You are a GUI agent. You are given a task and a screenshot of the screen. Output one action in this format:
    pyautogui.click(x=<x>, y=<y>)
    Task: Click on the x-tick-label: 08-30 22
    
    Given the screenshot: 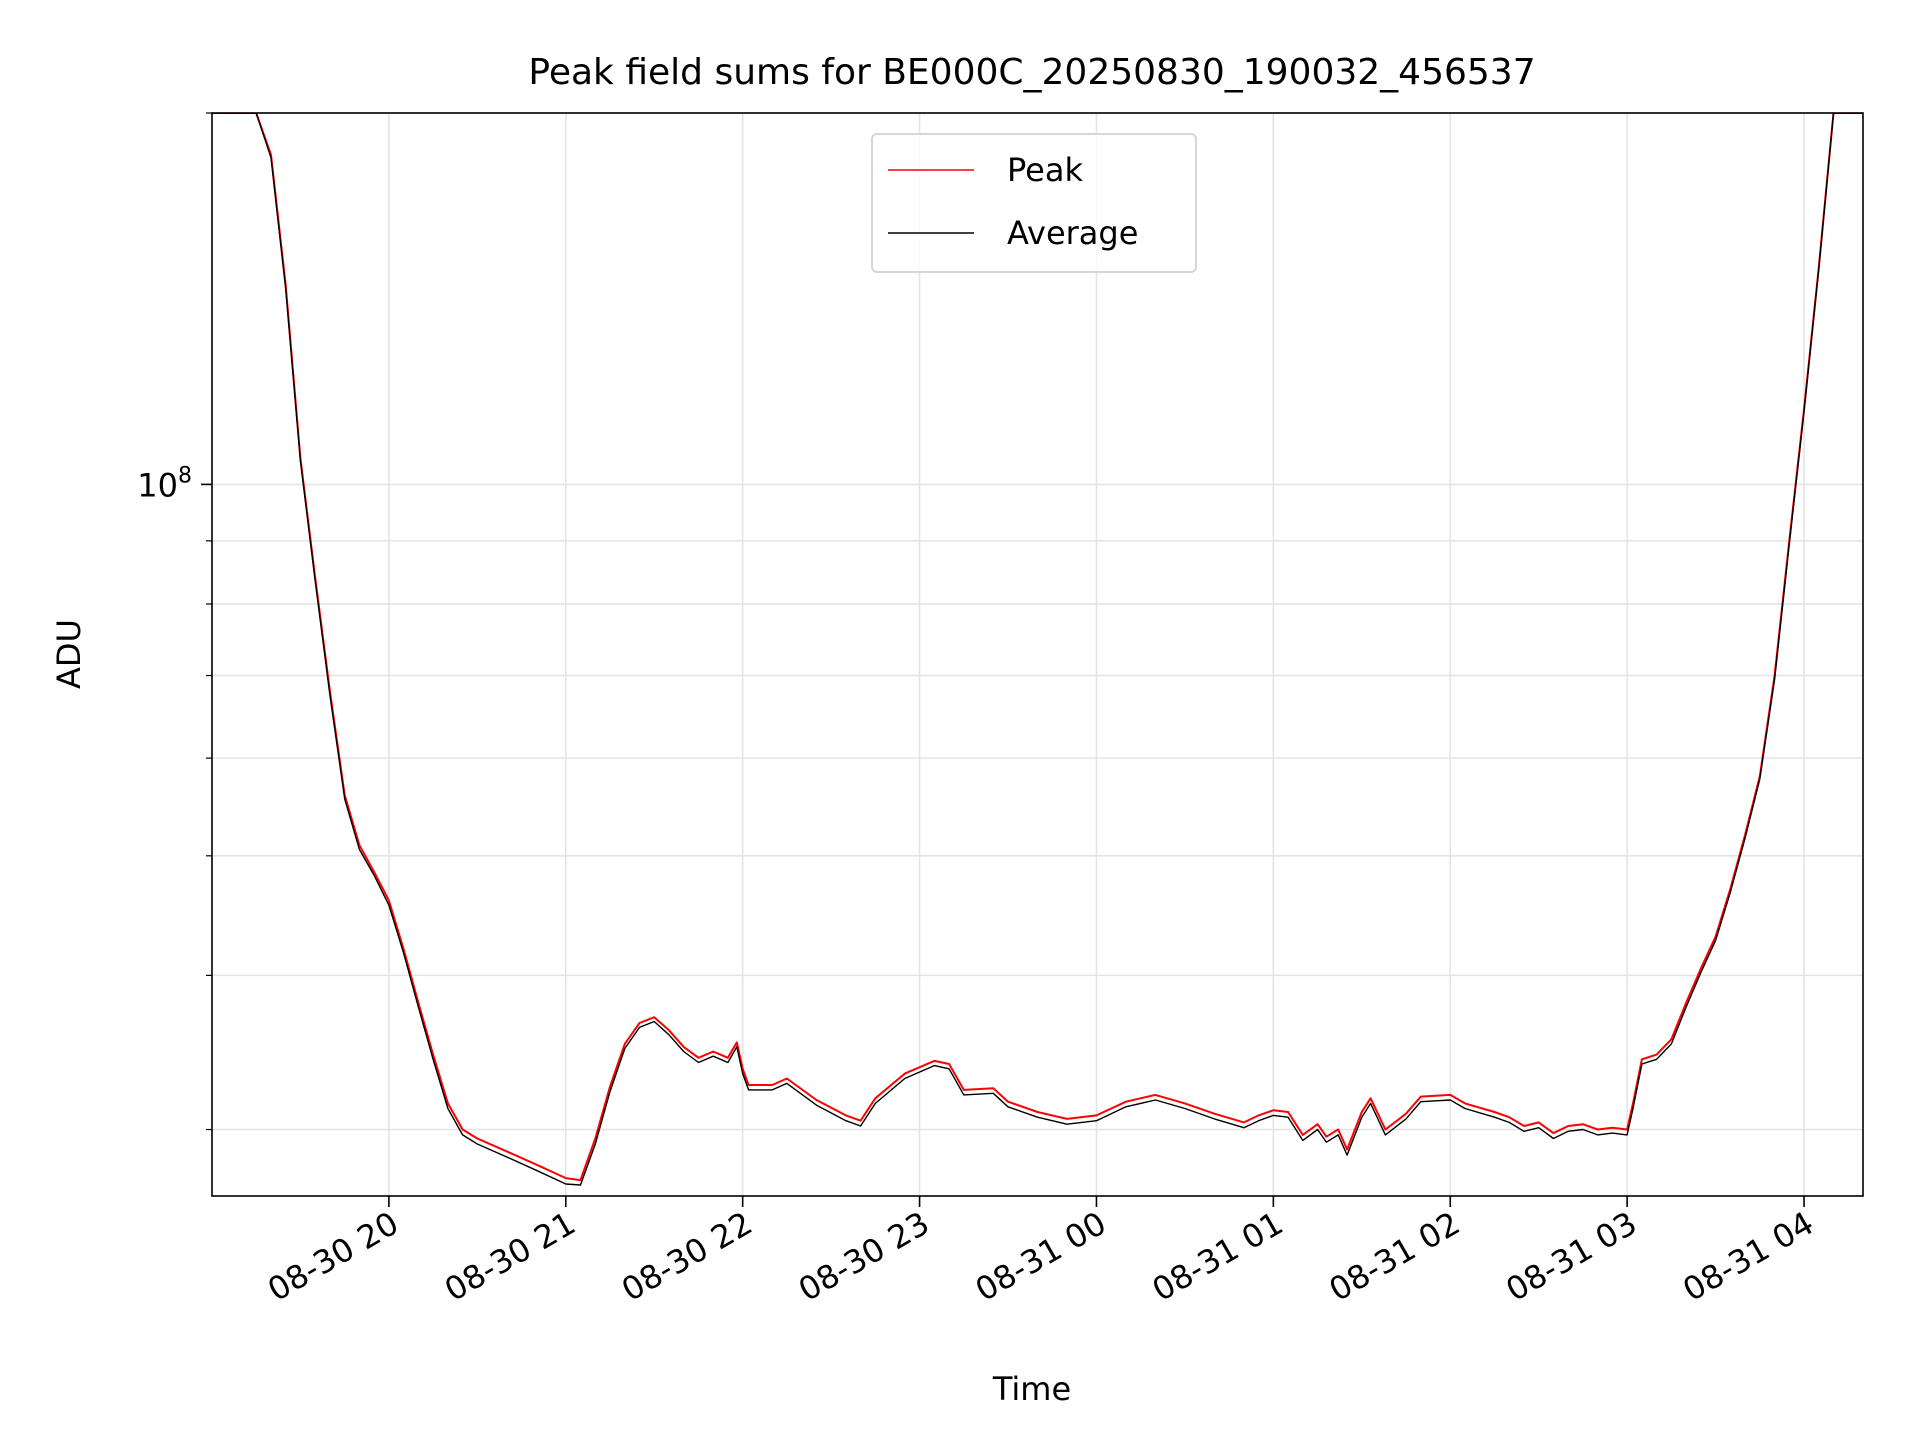 What is the action you would take?
    pyautogui.click(x=687, y=1256)
    